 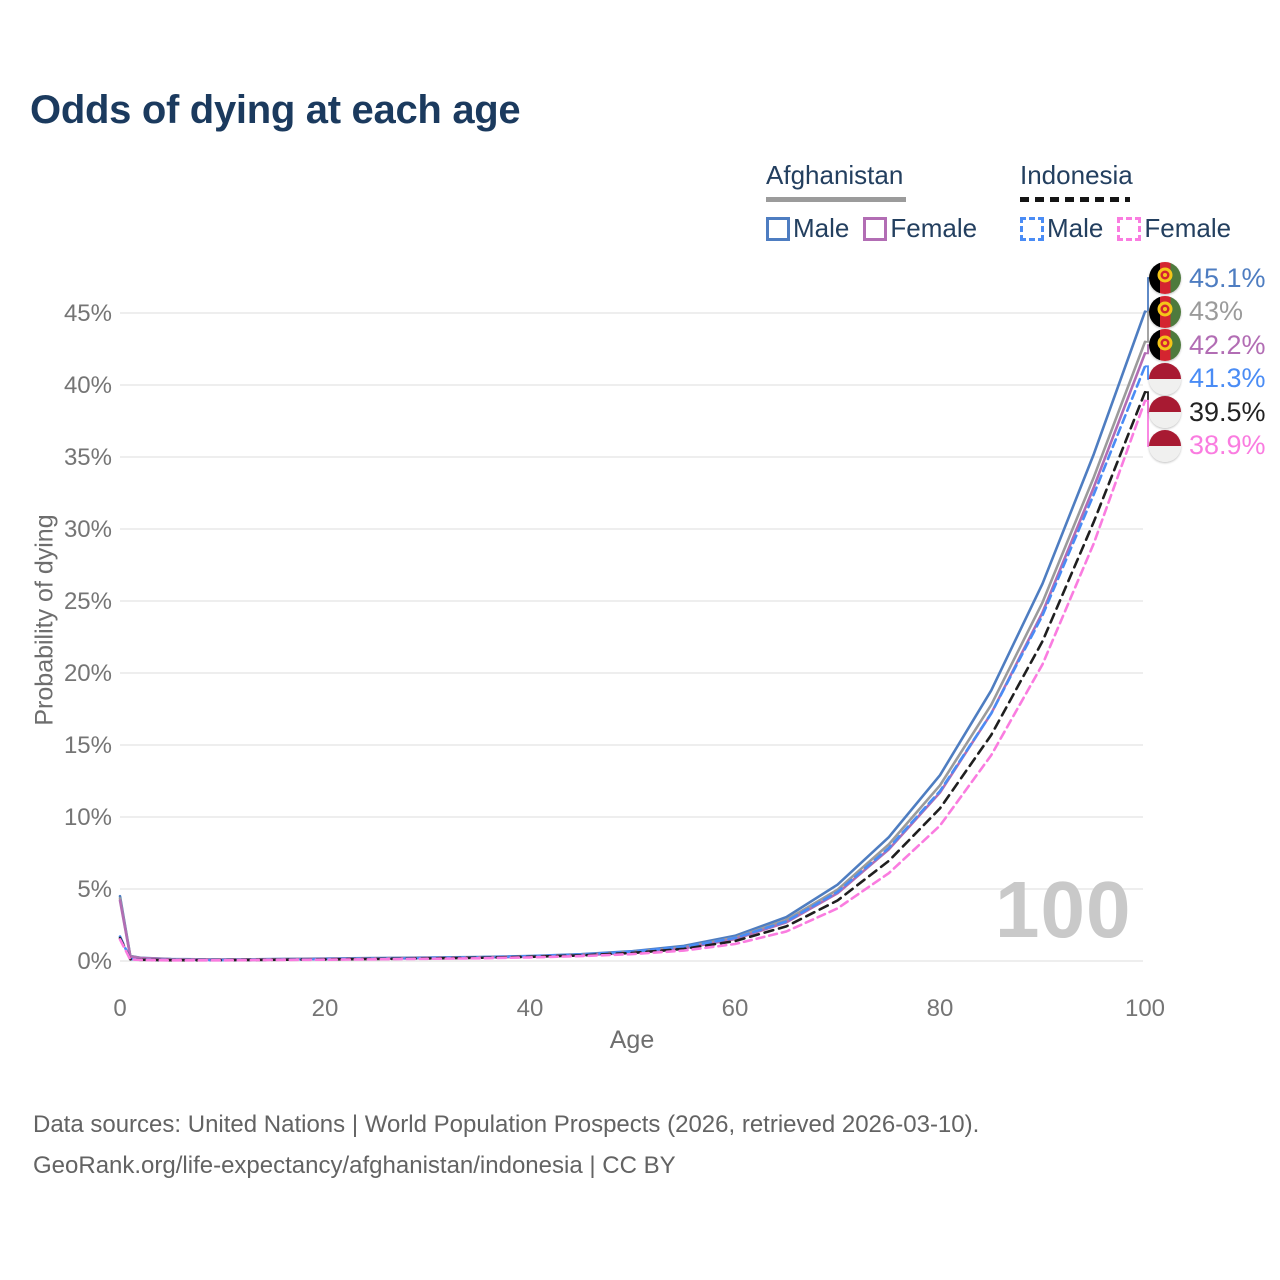 I want to click on legend-group-afghanistan: Afghanistan Male Female, so click(x=871, y=202).